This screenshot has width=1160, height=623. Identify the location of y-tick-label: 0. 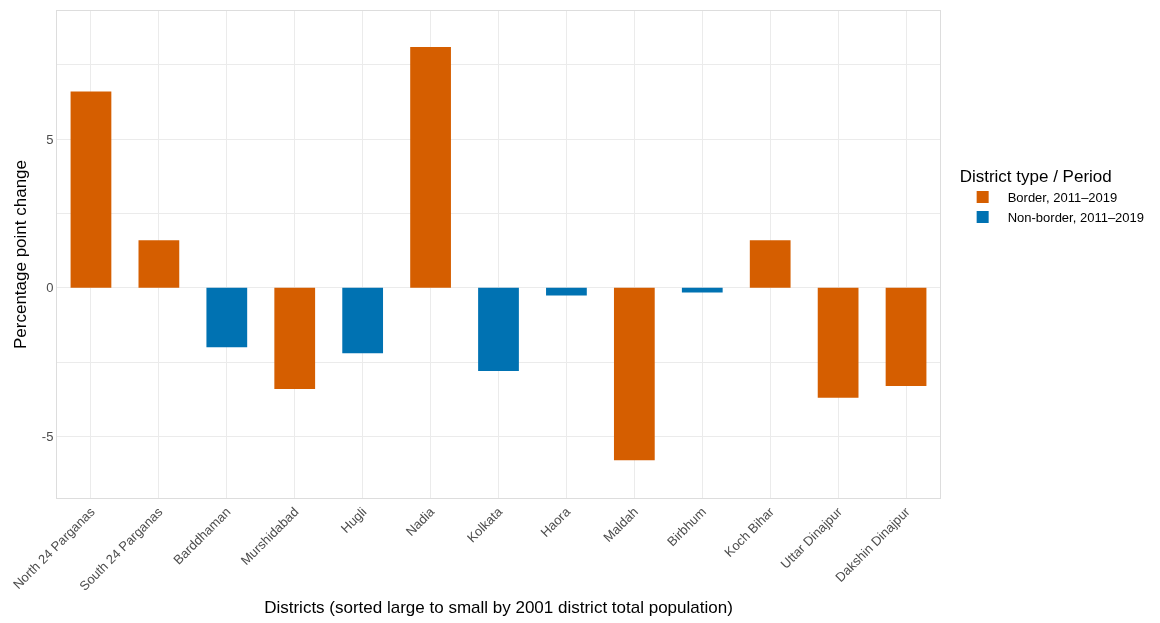
(50, 288).